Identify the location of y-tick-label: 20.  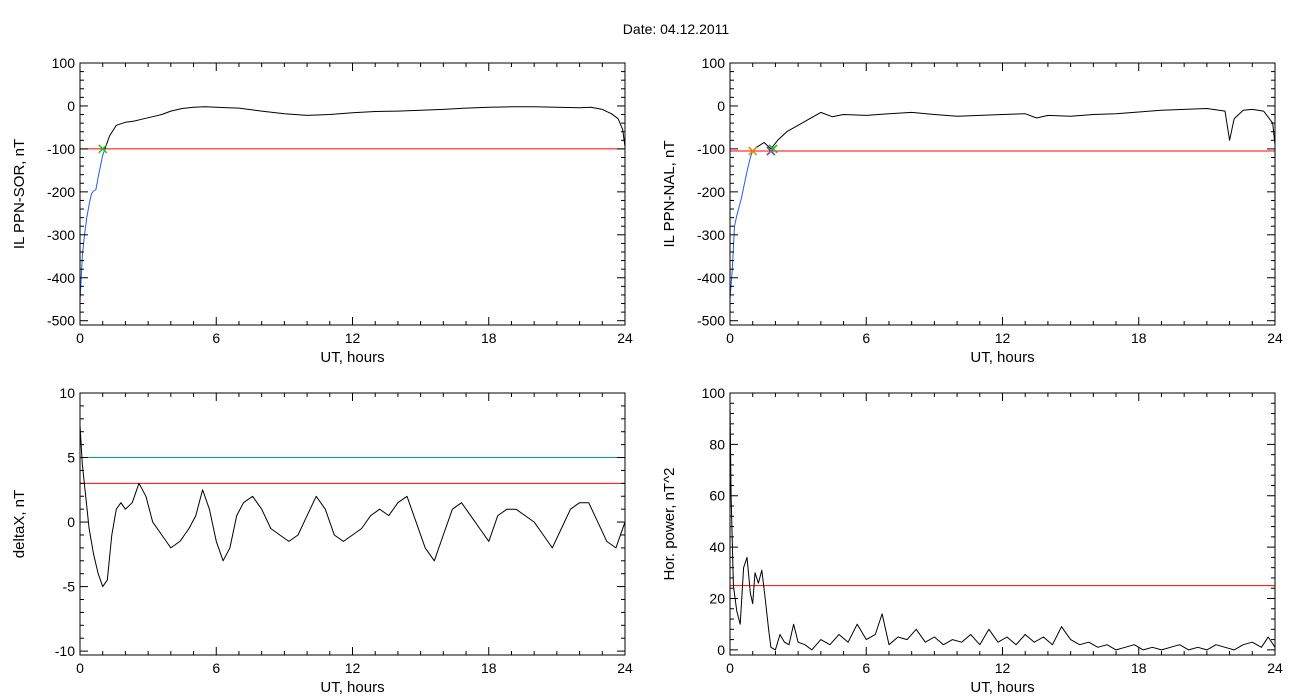
(717, 598).